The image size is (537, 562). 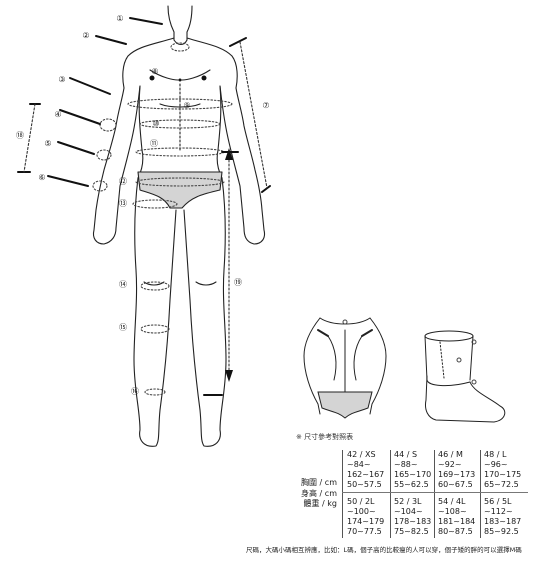 I want to click on marker-3: ③, so click(x=61, y=79).